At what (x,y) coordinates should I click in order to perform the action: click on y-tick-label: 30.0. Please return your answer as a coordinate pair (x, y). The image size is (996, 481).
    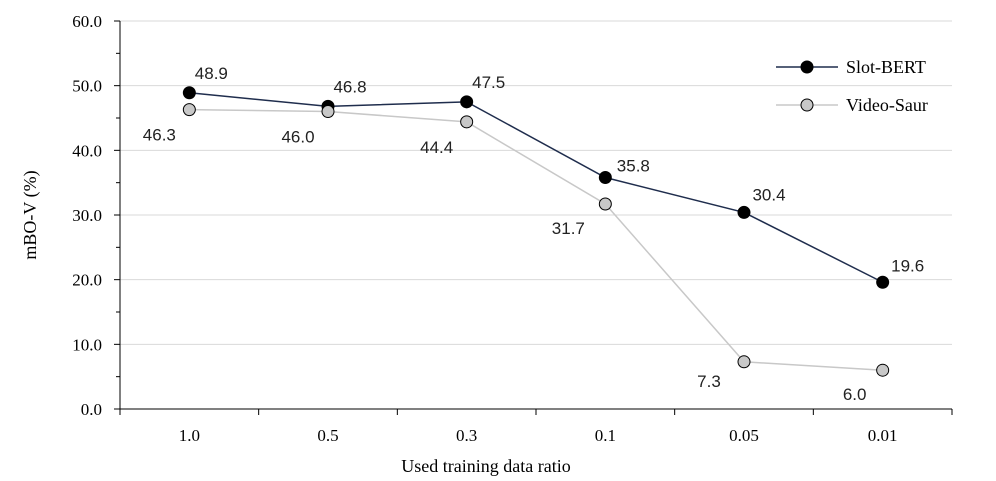
    Looking at the image, I should click on (87, 215).